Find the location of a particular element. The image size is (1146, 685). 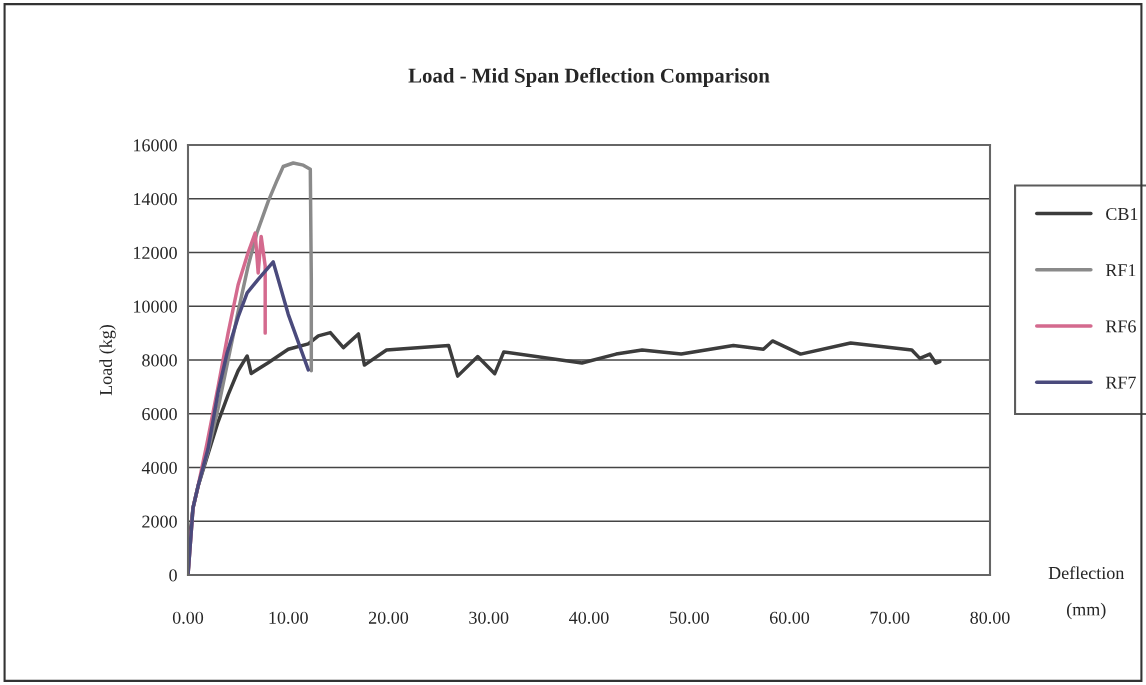

y-tick-label: 14000 is located at coordinates (155, 199).